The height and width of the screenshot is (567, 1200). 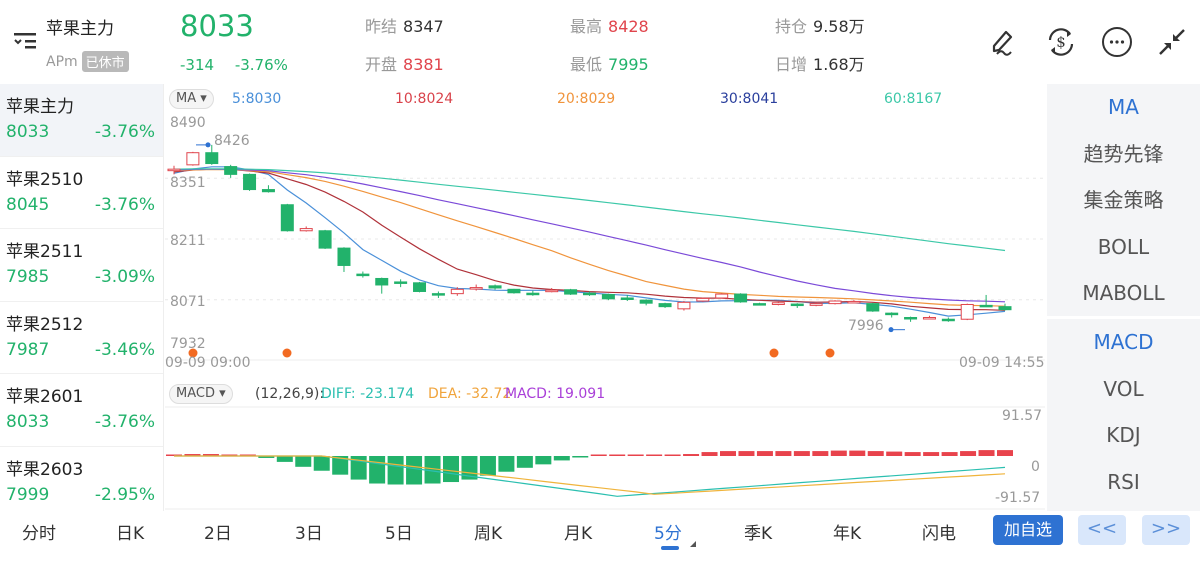 I want to click on tab-yearly: 年K, so click(x=847, y=534).